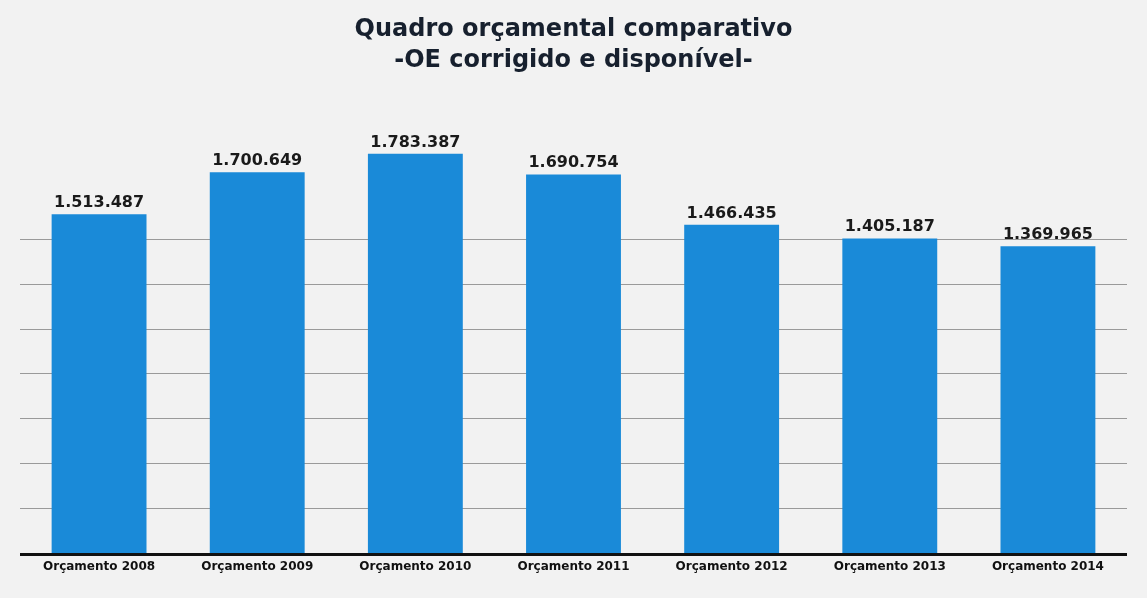  I want to click on data-label: 1.369.965, so click(1047, 234).